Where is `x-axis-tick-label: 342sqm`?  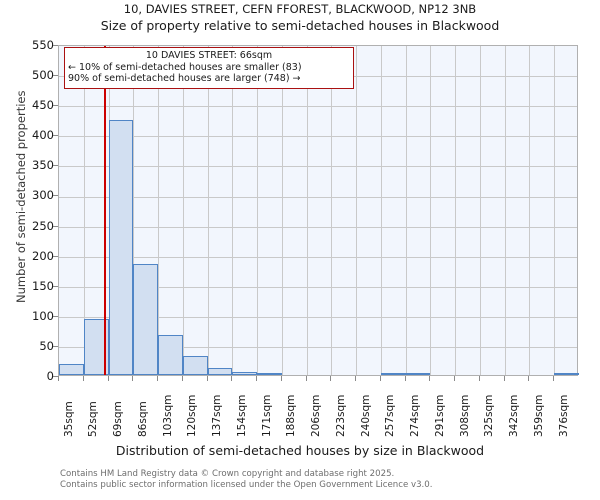 x-axis-tick-label: 342sqm is located at coordinates (514, 415).